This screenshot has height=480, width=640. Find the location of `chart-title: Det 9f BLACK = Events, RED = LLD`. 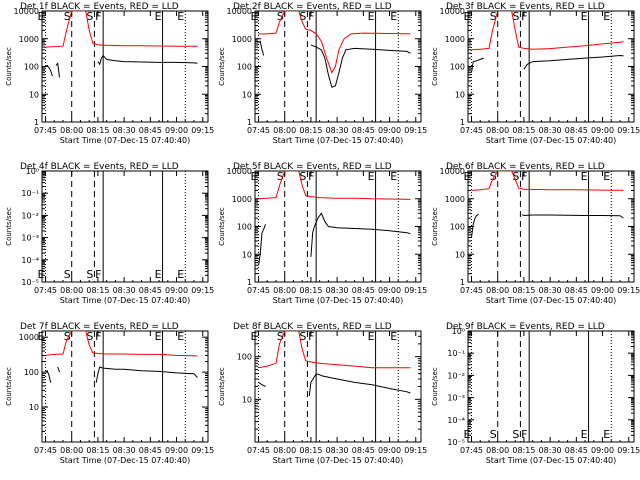

chart-title: Det 9f BLACK = Events, RED = LLD is located at coordinates (525, 327).